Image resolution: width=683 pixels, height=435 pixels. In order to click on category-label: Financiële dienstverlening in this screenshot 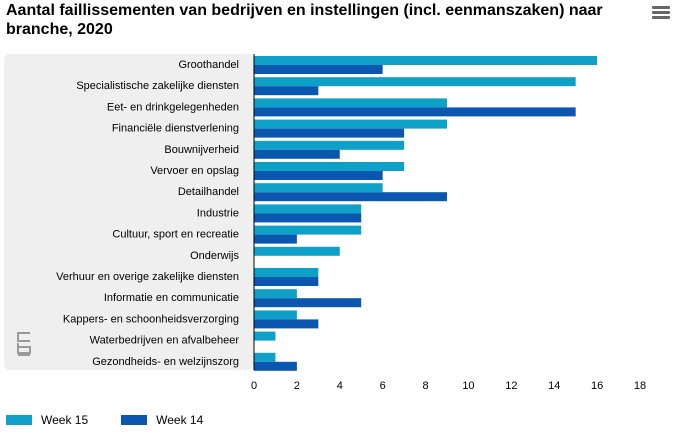, I will do `click(175, 129)`.